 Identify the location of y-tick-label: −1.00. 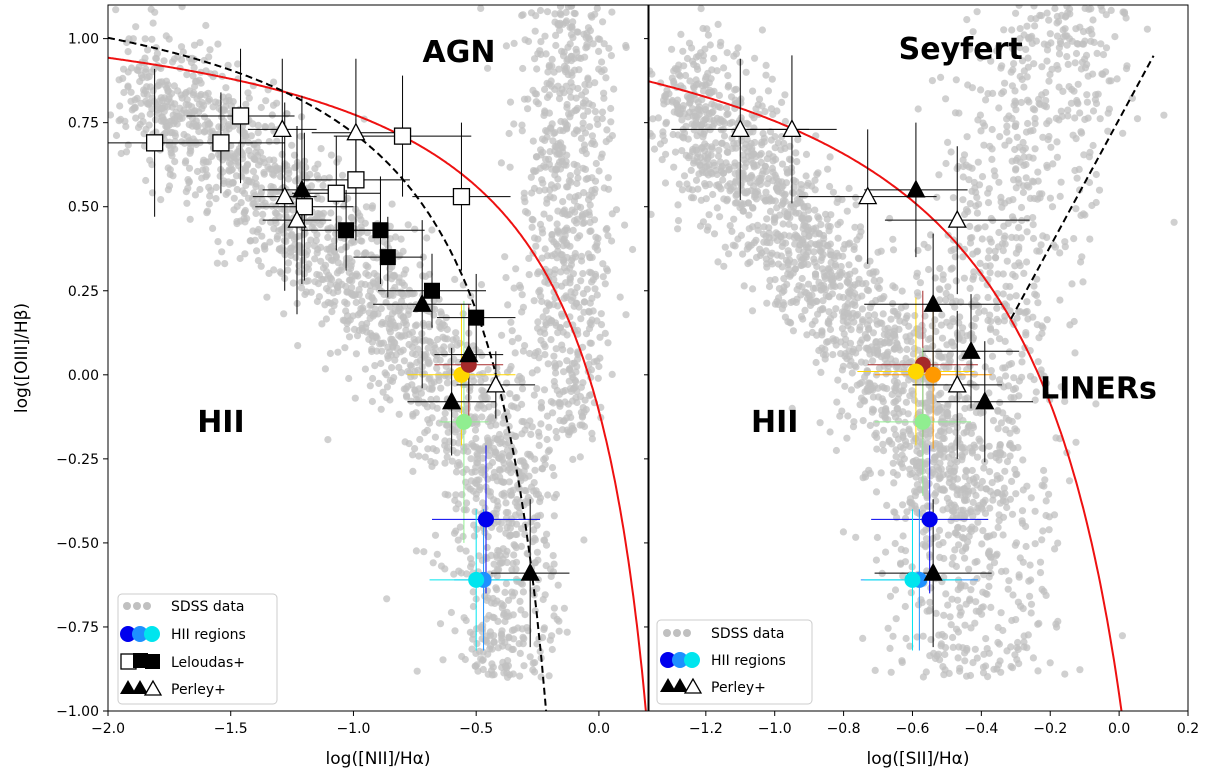
(77, 712).